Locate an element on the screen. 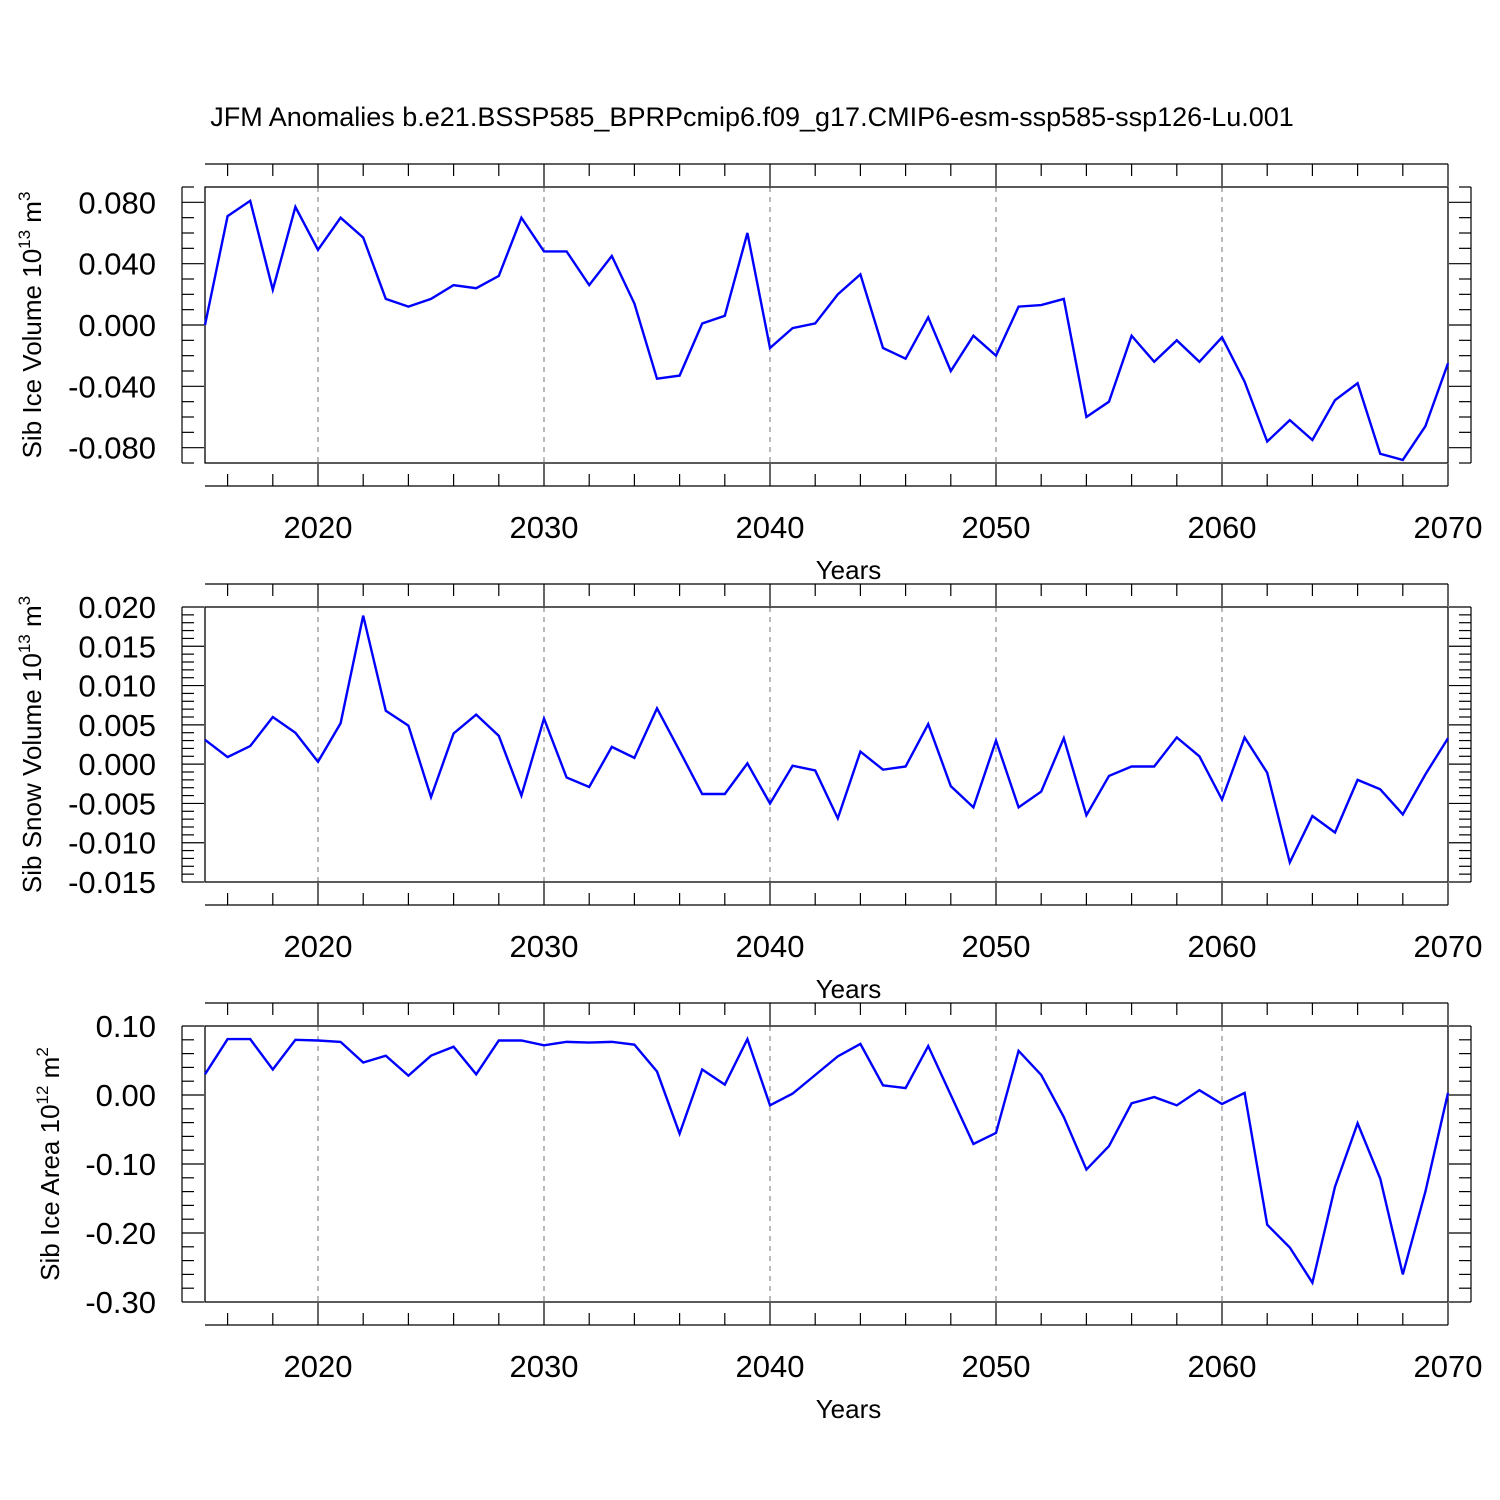  y-axis-title: Sib Ice Volume 1013 m3 is located at coordinates (31, 325).